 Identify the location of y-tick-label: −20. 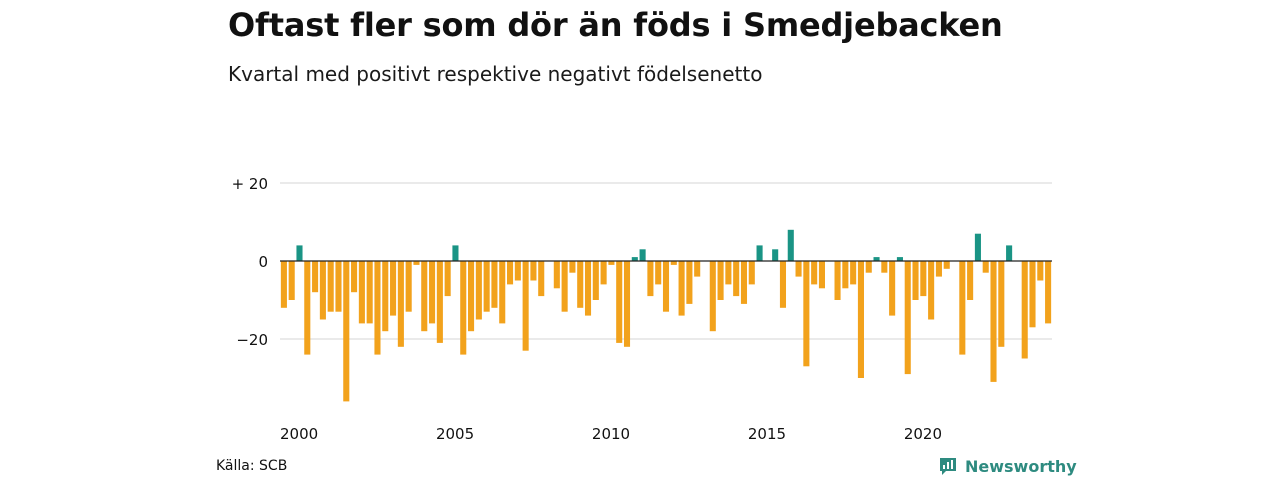
(252, 340).